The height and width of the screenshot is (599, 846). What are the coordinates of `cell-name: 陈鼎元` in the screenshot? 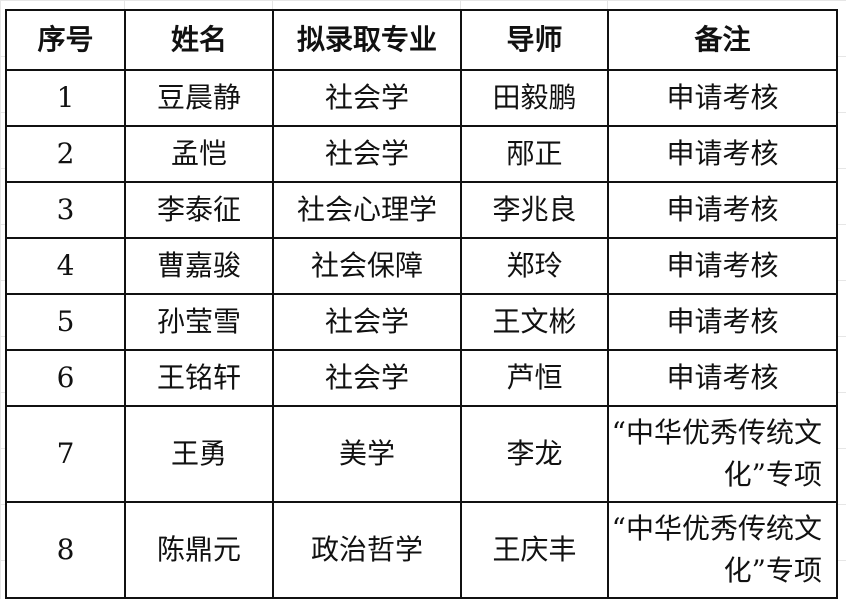 It's located at (199, 550).